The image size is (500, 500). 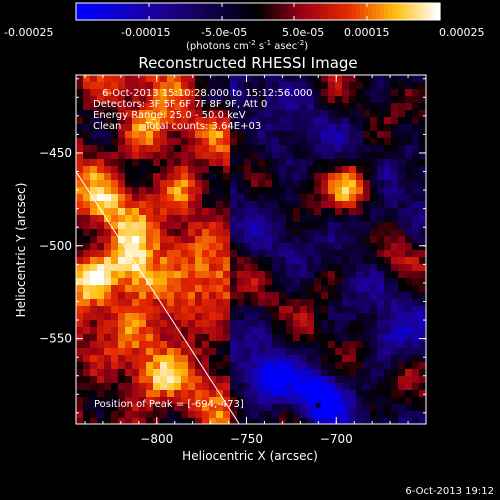 I want to click on colorbar-unit-label: (photons cm-2 s-1 asec-2), so click(x=247, y=45).